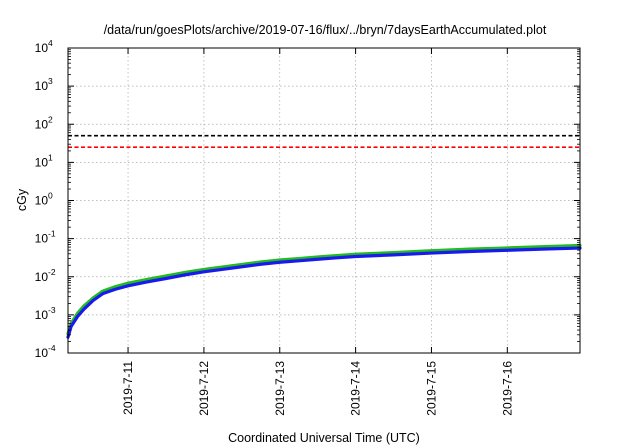 The image size is (640, 448). Describe the element at coordinates (280, 388) in the screenshot. I see `x-tick-label: 2019-7-13` at that location.